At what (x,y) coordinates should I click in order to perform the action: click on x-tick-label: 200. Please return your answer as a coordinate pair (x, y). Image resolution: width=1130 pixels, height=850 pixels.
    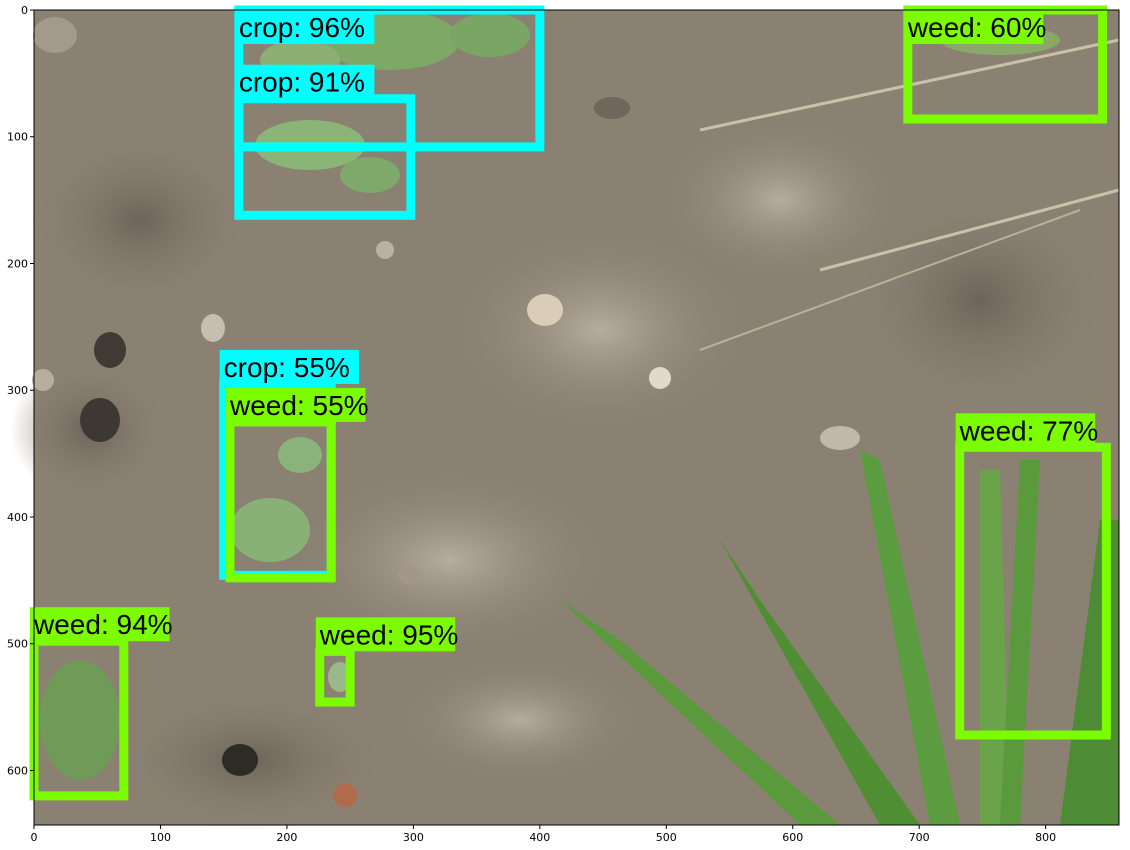
    Looking at the image, I should click on (286, 837).